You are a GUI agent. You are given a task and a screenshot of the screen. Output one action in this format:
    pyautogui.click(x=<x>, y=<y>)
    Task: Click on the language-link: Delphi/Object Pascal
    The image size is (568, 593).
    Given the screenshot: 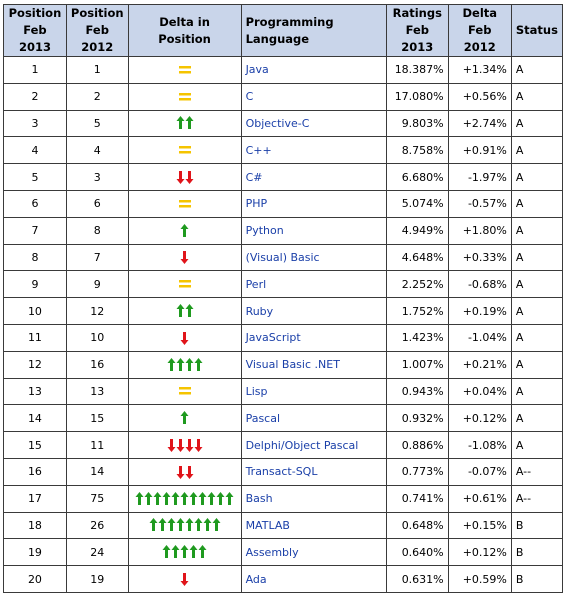 What is the action you would take?
    pyautogui.click(x=302, y=445)
    